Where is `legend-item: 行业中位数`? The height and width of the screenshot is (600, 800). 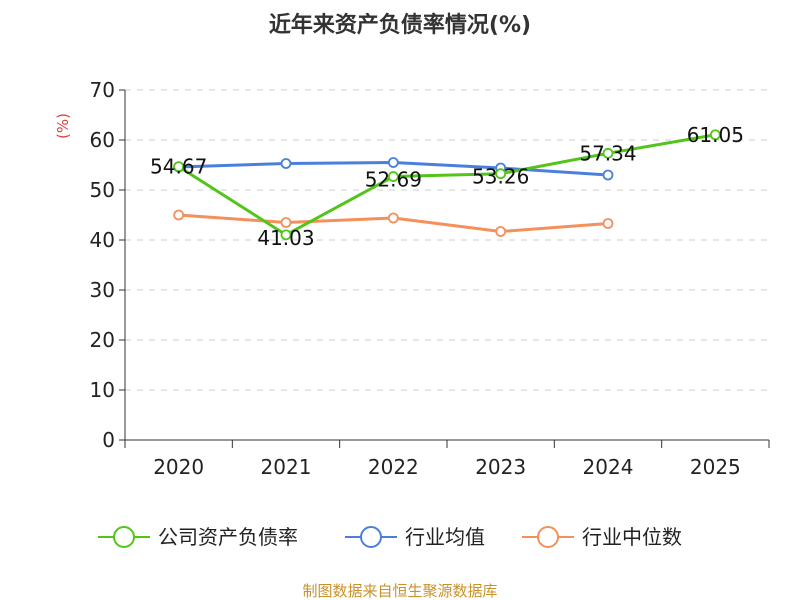
legend-item: 行业中位数 is located at coordinates (602, 537).